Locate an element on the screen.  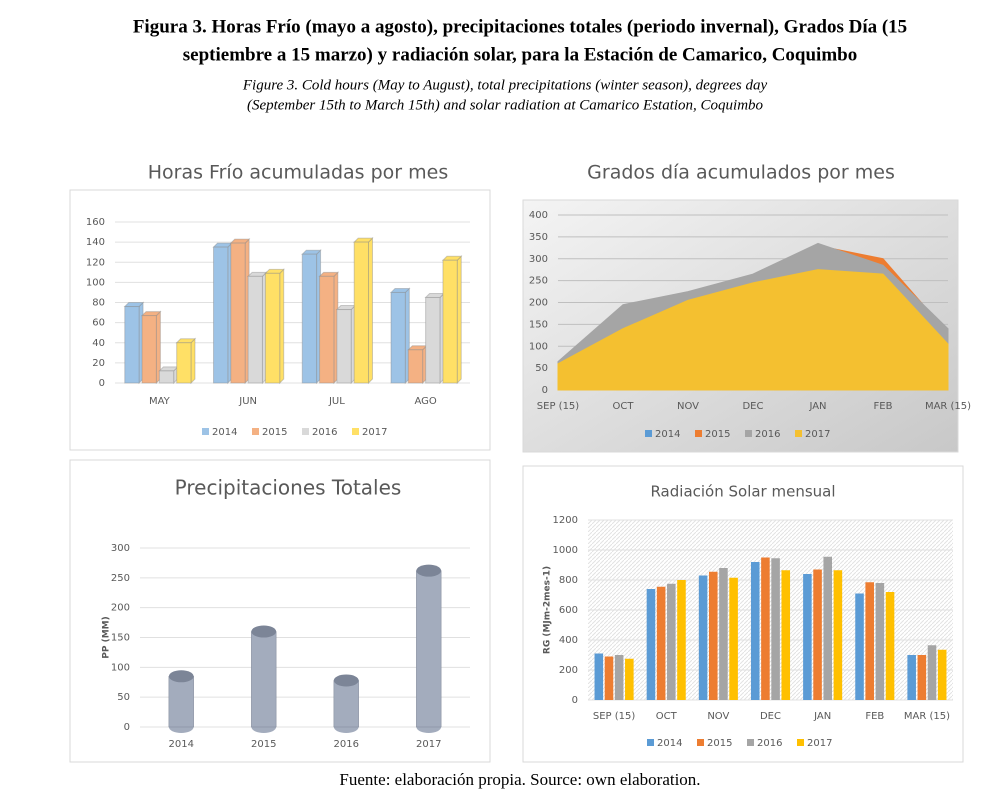
y-tick-label: 120 is located at coordinates (95, 262).